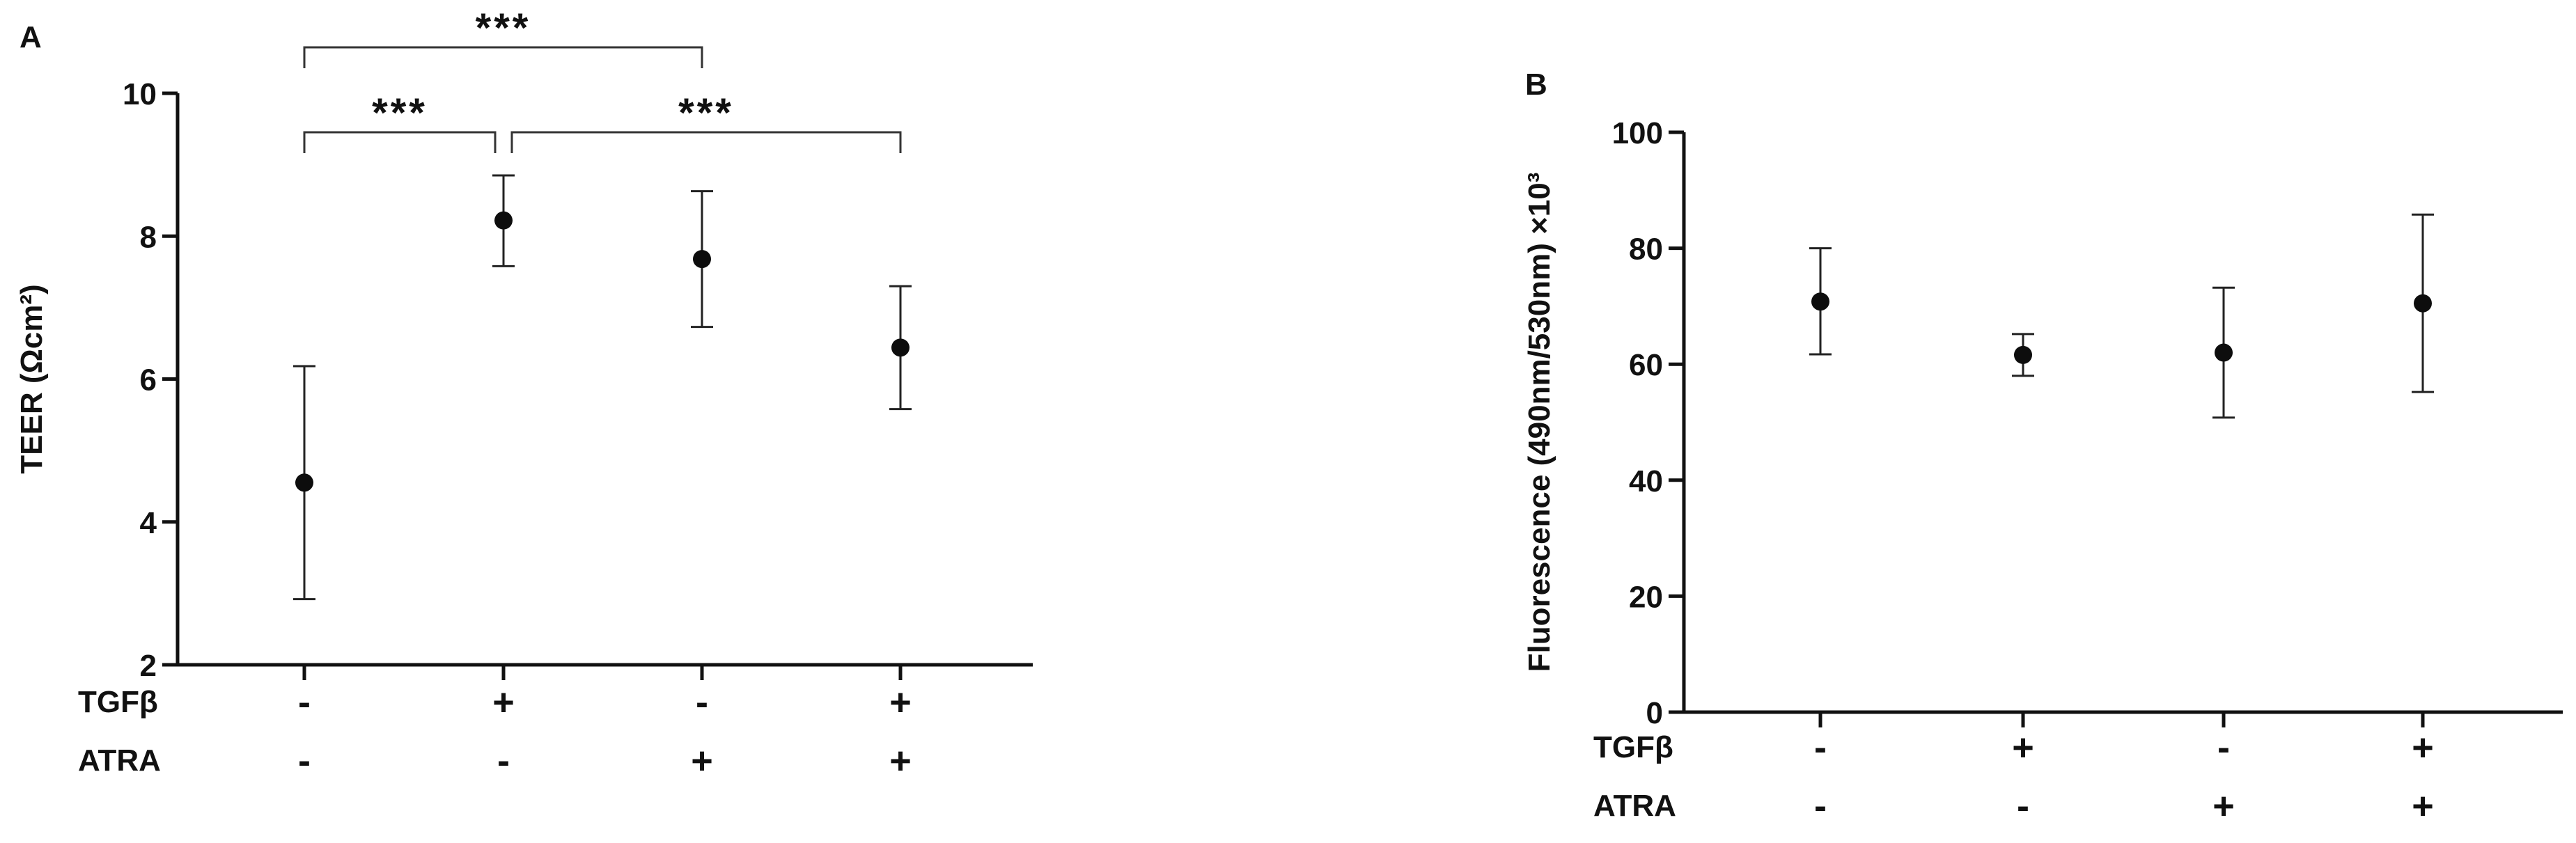 This screenshot has width=2576, height=843. Describe the element at coordinates (1637, 133) in the screenshot. I see `y-tick-label: 100` at that location.